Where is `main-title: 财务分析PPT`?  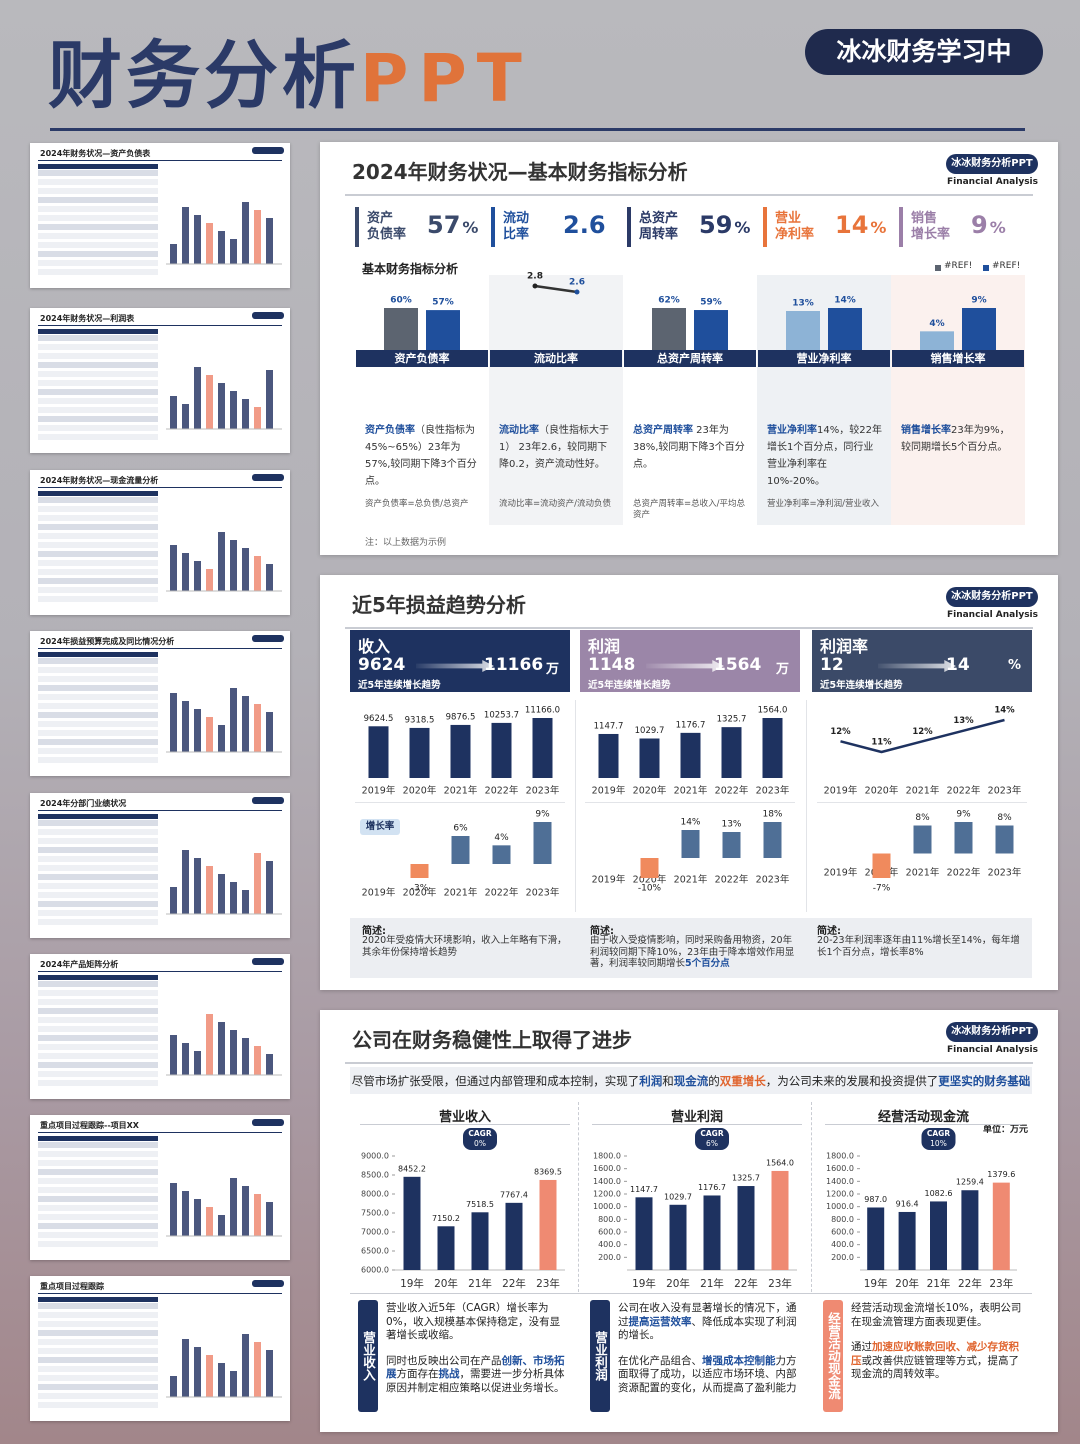
main-title: 财务分析PPT is located at coordinates (290, 76).